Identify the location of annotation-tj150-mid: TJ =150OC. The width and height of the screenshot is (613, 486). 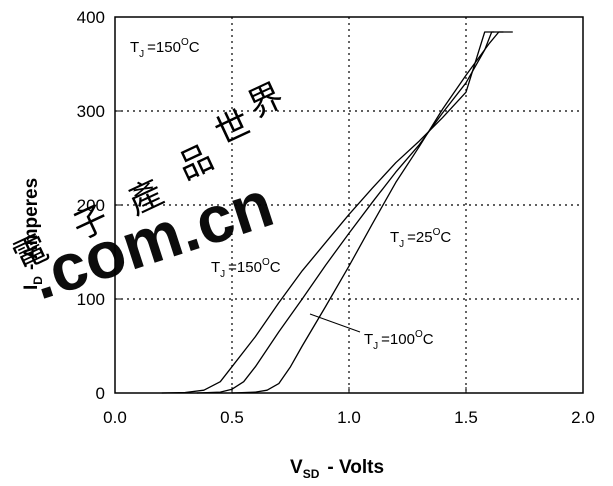
(246, 268).